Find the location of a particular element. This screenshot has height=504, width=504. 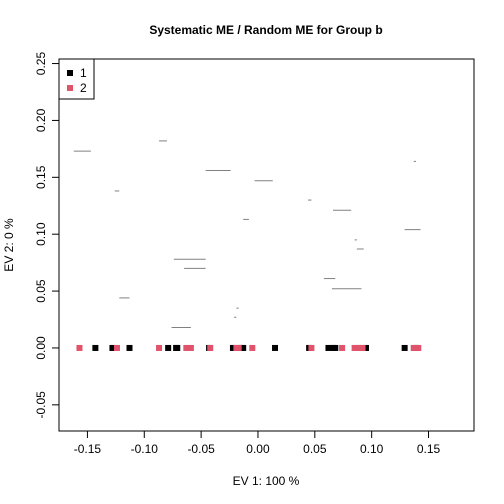

y-axis: -0.05 0.00 0.05 0.10 0.15 0.20 0.25 is located at coordinates (47, 235).